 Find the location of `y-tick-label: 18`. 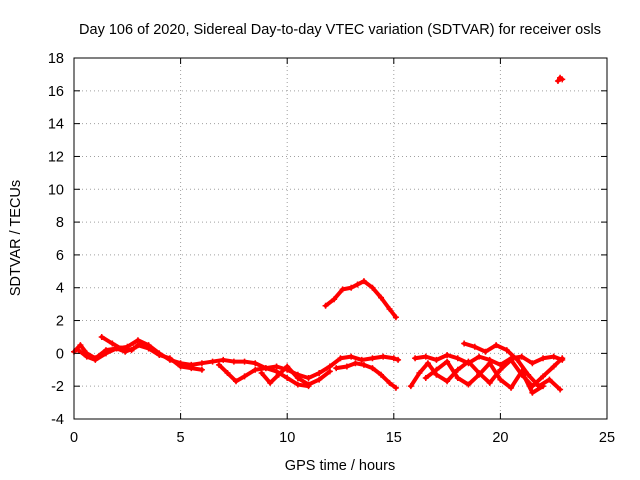

y-tick-label: 18 is located at coordinates (56, 59).